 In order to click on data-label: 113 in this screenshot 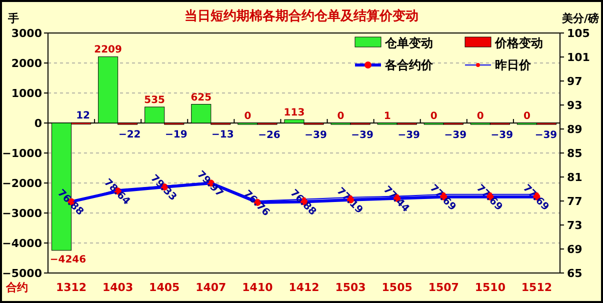, I will do `click(294, 113)`.